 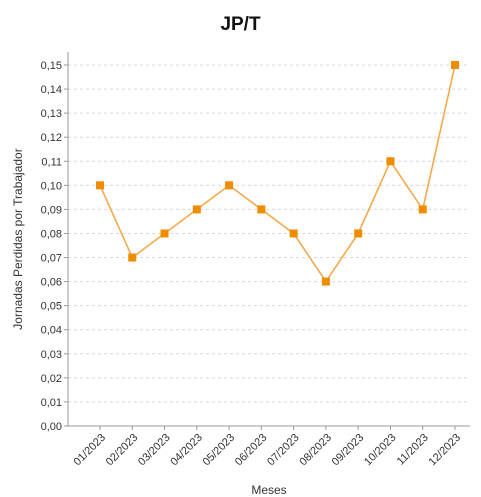 I want to click on y-tick-label: 0,00, so click(x=51, y=427).